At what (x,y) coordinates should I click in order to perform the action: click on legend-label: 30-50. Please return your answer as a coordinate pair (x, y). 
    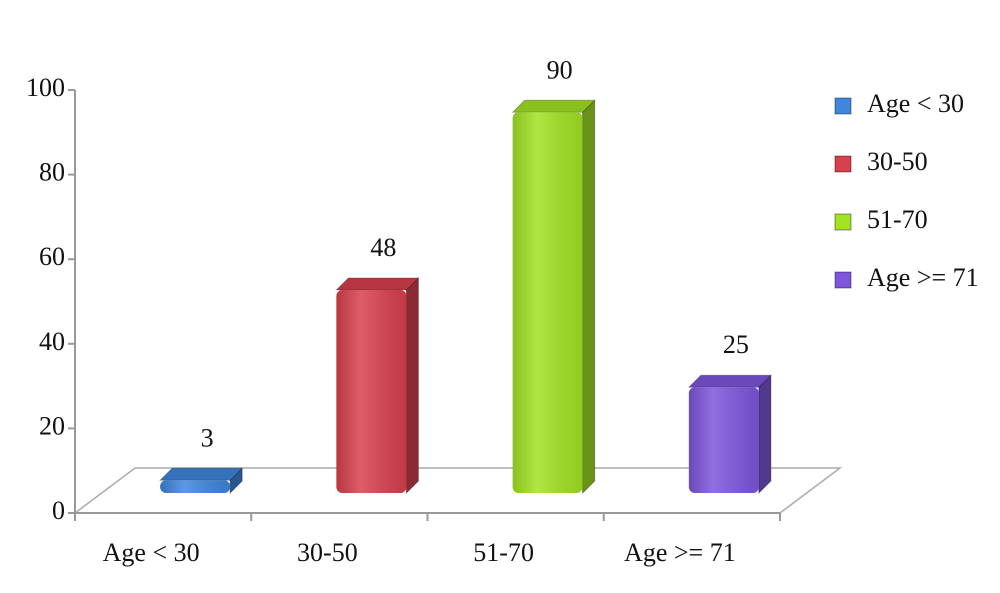
    Looking at the image, I should click on (897, 161).